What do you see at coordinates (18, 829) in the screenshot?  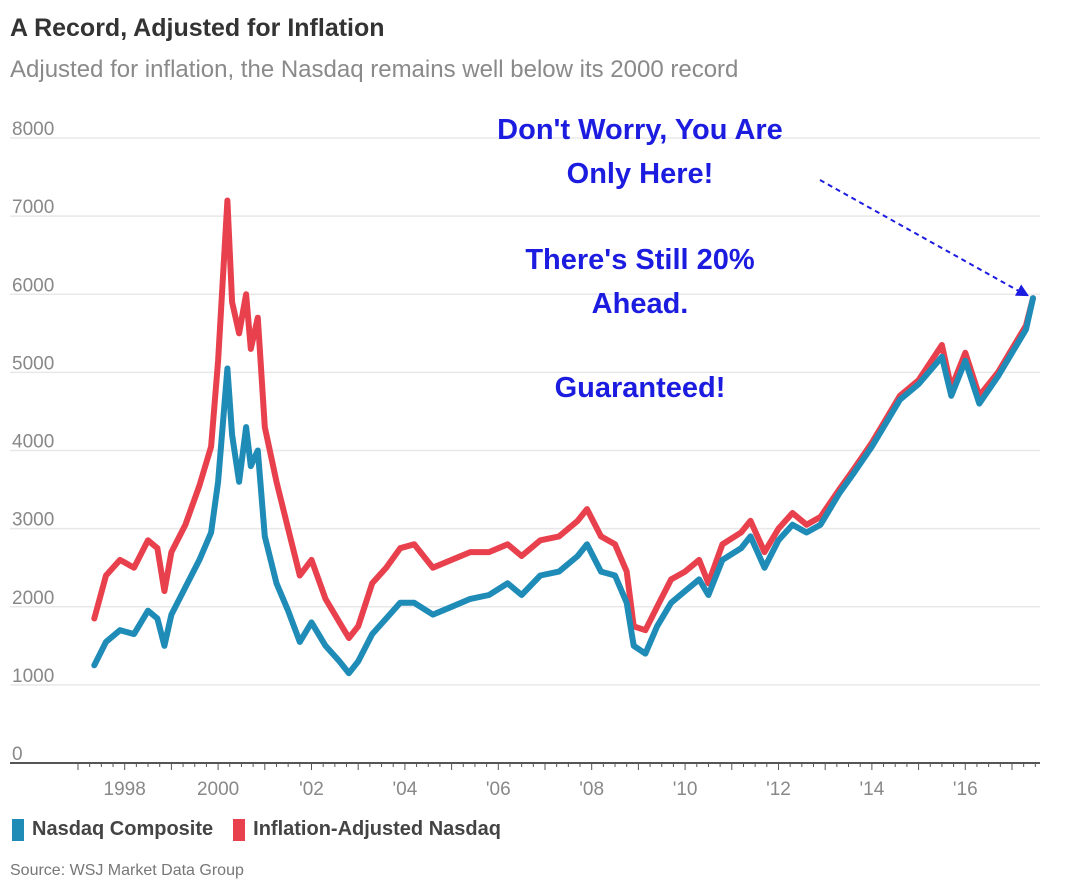 I see `legend-swatch-nasdaq-composite` at bounding box center [18, 829].